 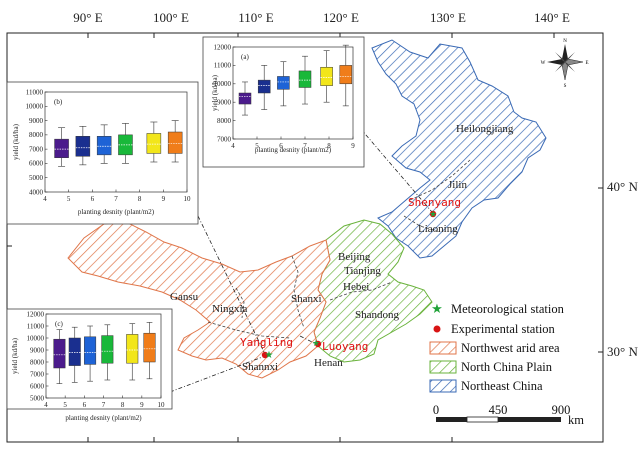 What do you see at coordinates (443, 367) in the screenshot?
I see `legend-swatch-ncp` at bounding box center [443, 367].